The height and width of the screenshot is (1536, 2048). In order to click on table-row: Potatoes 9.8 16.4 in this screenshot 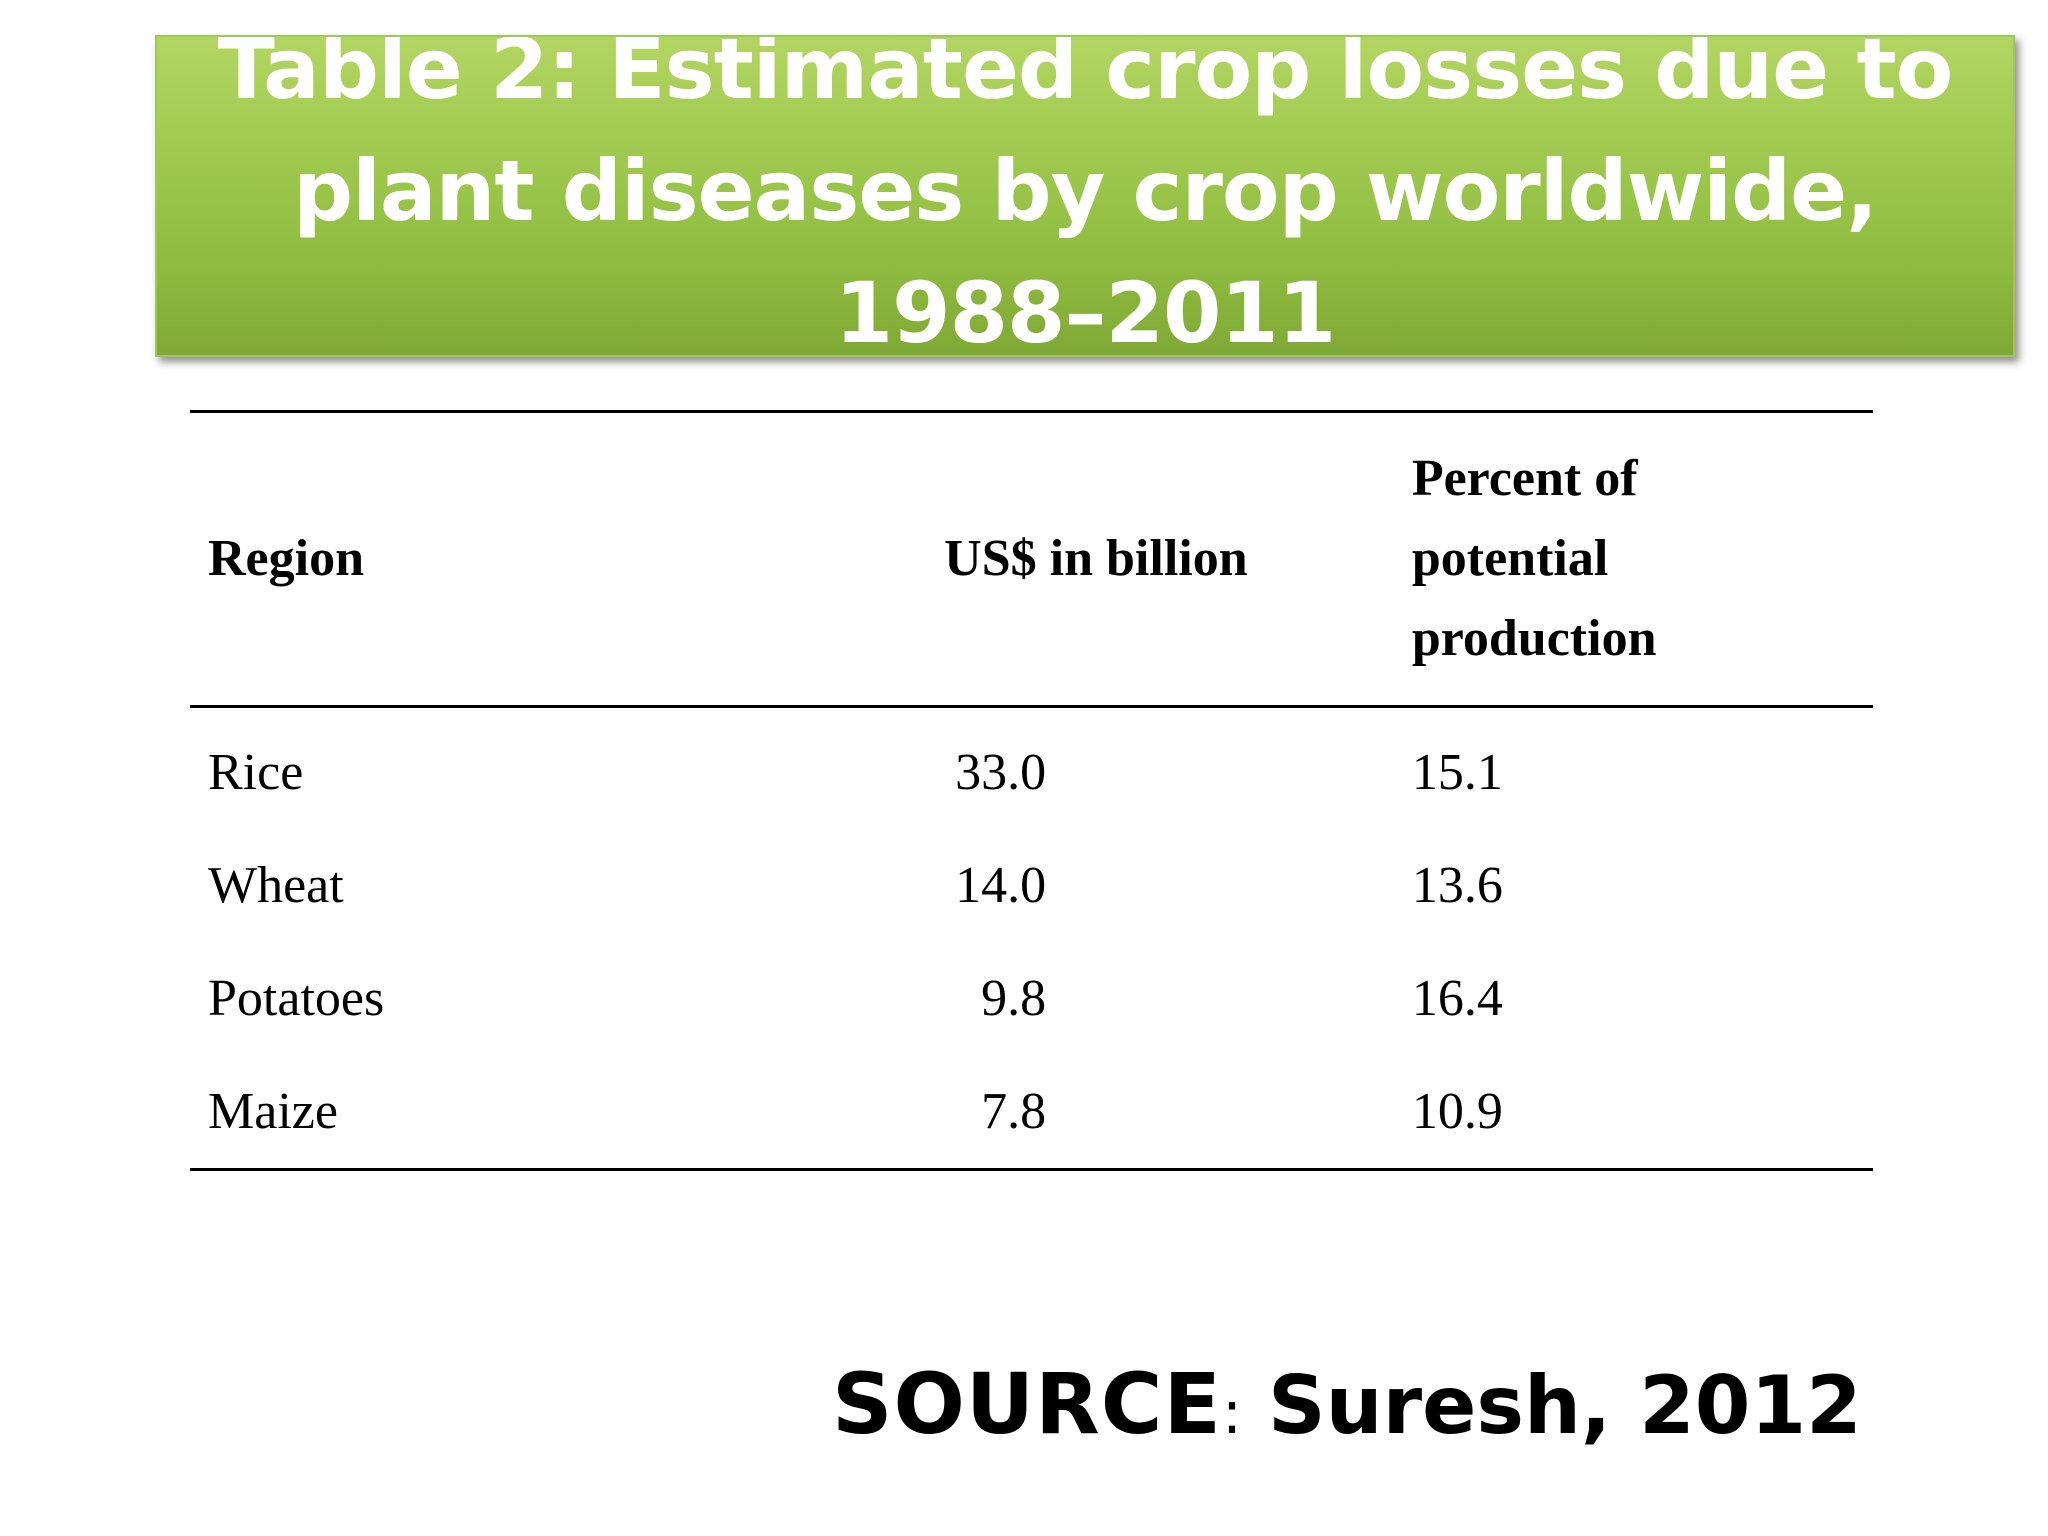, I will do `click(1031, 998)`.